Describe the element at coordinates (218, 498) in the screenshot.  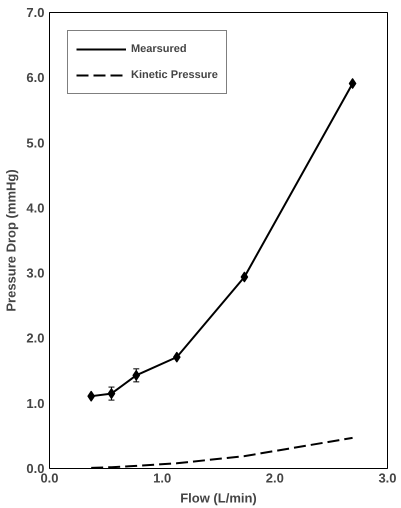
I see `x-axis-title: Flow (L/min)` at that location.